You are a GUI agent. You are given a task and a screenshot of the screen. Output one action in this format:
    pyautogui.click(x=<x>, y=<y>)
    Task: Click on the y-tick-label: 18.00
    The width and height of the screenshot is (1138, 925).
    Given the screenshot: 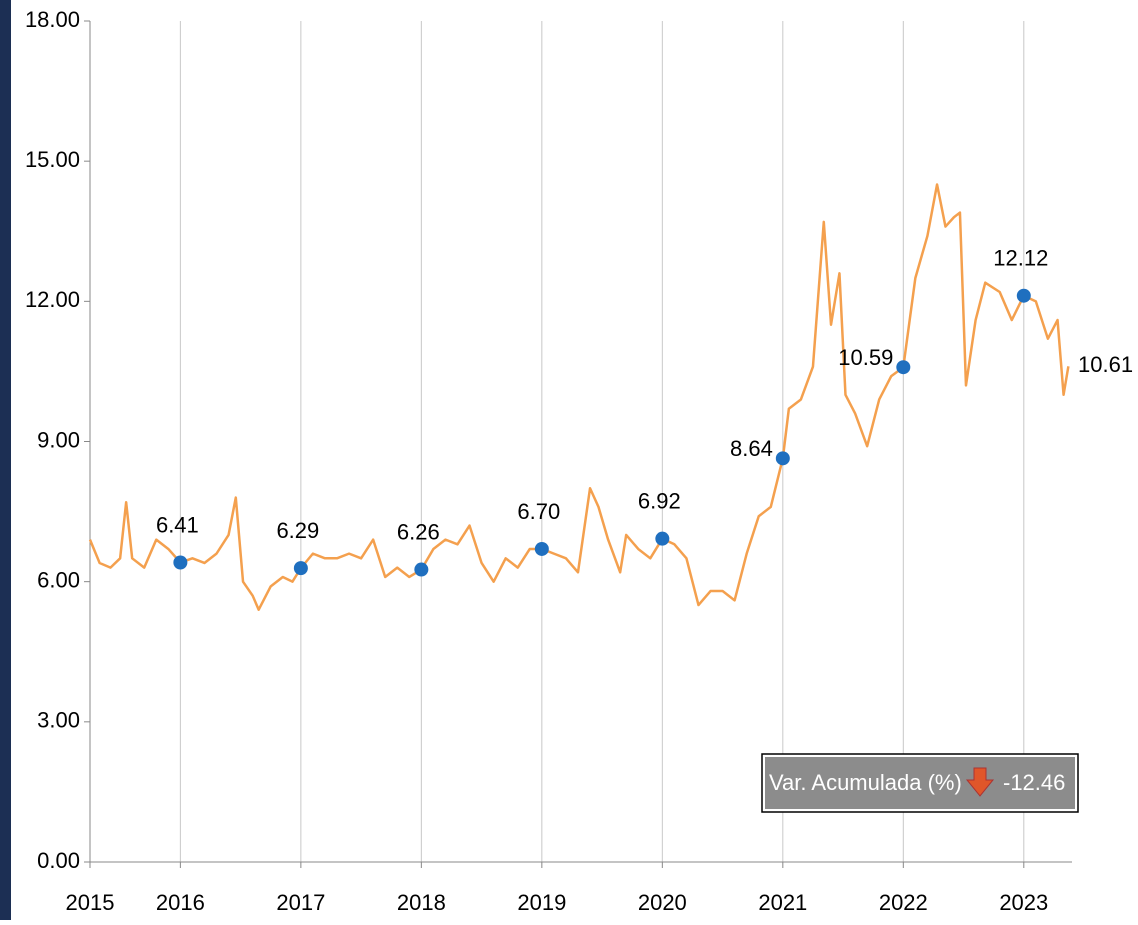 What is the action you would take?
    pyautogui.click(x=52, y=19)
    